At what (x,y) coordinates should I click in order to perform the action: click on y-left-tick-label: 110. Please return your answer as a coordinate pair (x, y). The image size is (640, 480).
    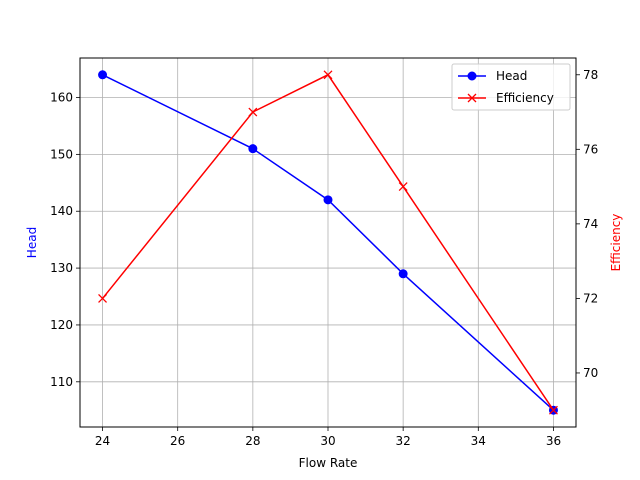
    Looking at the image, I should click on (61, 382).